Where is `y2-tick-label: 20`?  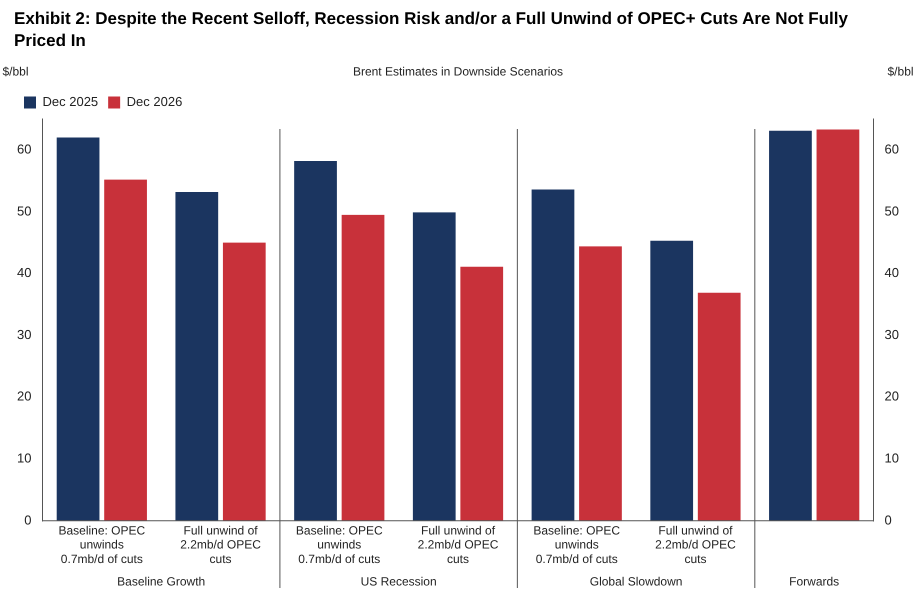 y2-tick-label: 20 is located at coordinates (892, 396).